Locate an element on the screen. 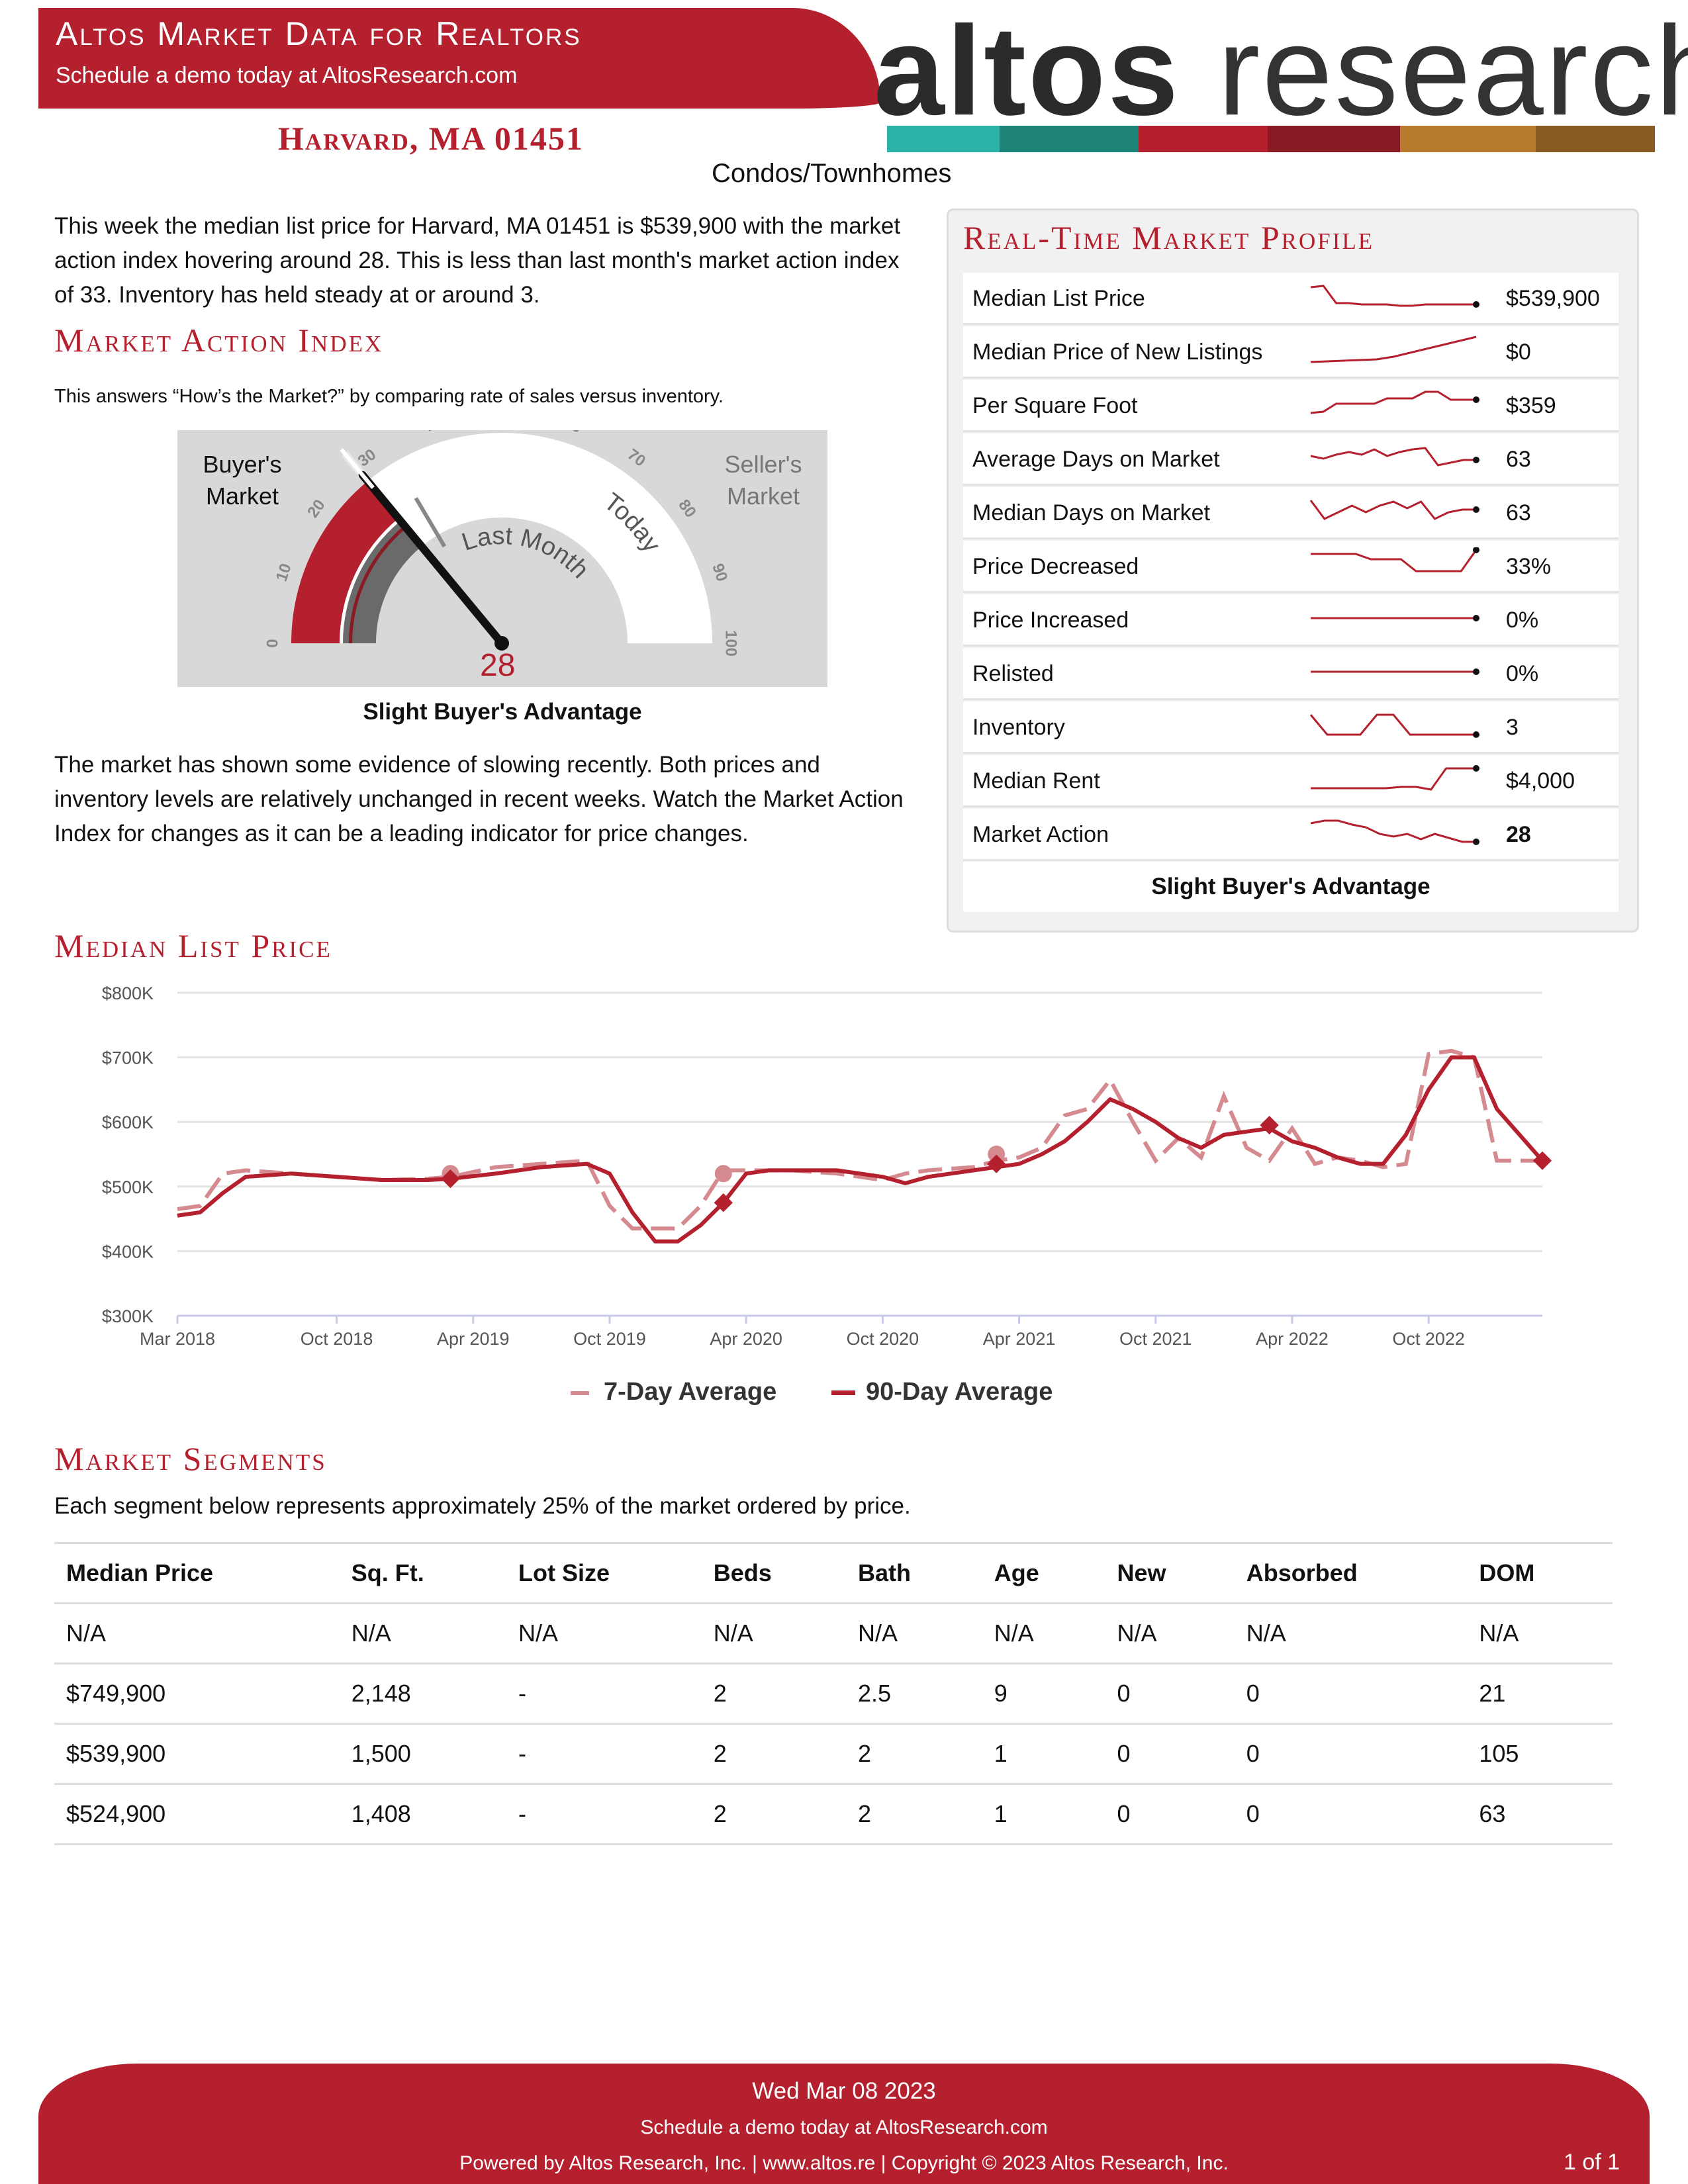 This screenshot has width=1688, height=2184. segments-title: Market Segments is located at coordinates (190, 1459).